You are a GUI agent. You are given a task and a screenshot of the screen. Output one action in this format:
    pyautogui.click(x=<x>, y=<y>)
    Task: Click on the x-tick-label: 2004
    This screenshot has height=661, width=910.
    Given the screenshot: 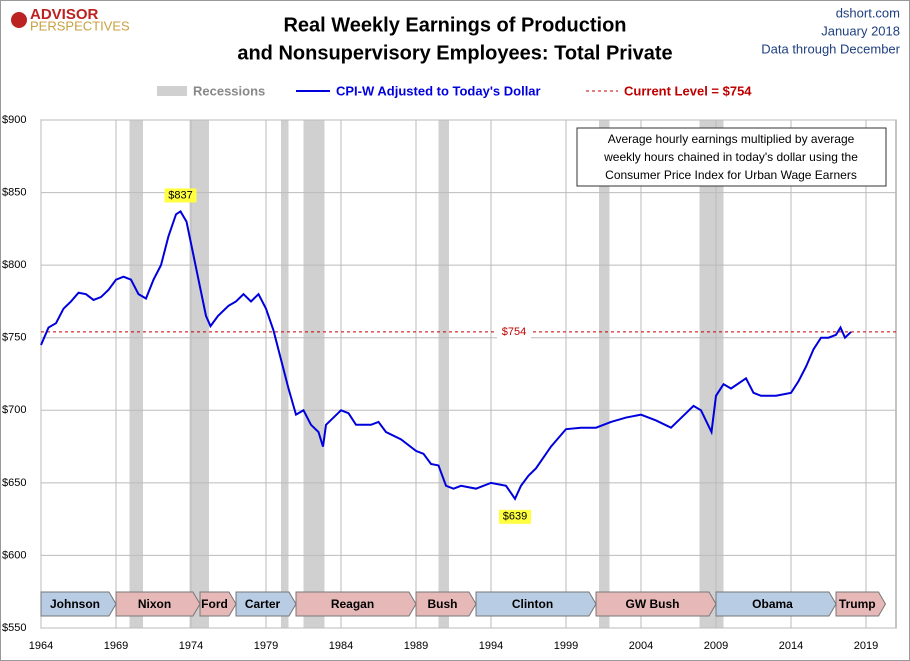 What is the action you would take?
    pyautogui.click(x=641, y=646)
    